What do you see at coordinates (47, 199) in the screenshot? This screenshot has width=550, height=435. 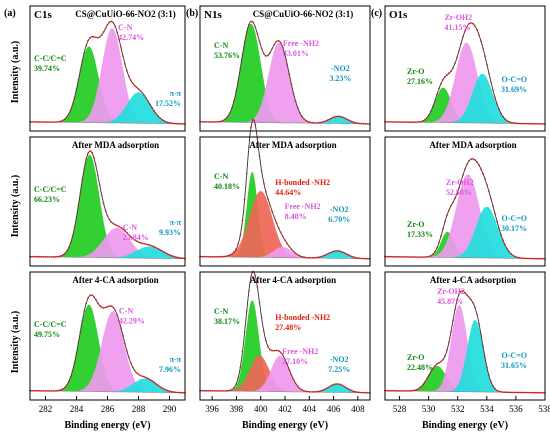 I see `peak-percent: 66.23%` at bounding box center [47, 199].